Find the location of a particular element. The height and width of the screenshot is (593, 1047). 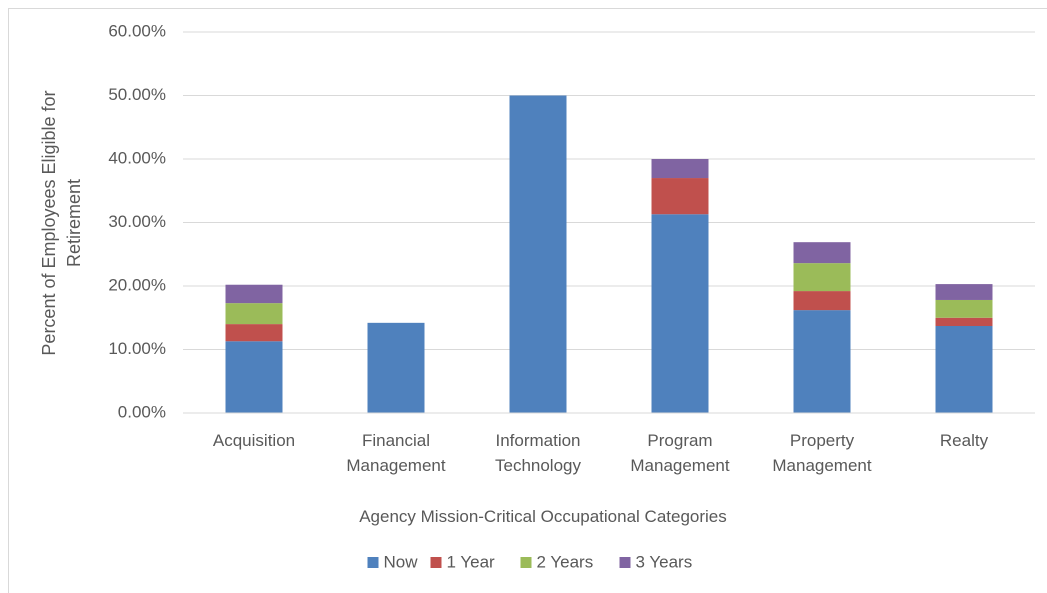

y-tick-label: 60.00% is located at coordinates (137, 30).